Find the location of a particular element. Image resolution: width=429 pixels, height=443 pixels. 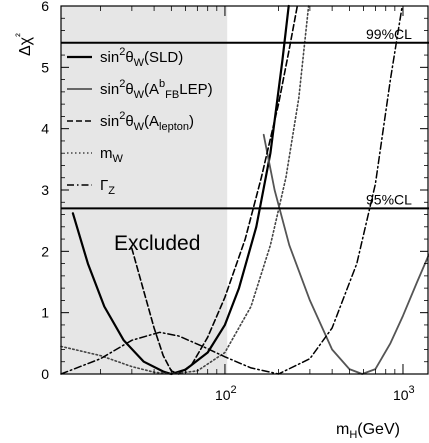

legend-entry-3: sin2θW(Alepton) is located at coordinates (147, 121).